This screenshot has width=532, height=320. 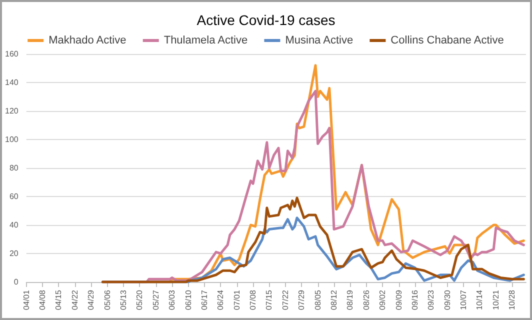 What do you see at coordinates (301, 299) in the screenshot?
I see `x-tick-label: 07/29` at bounding box center [301, 299].